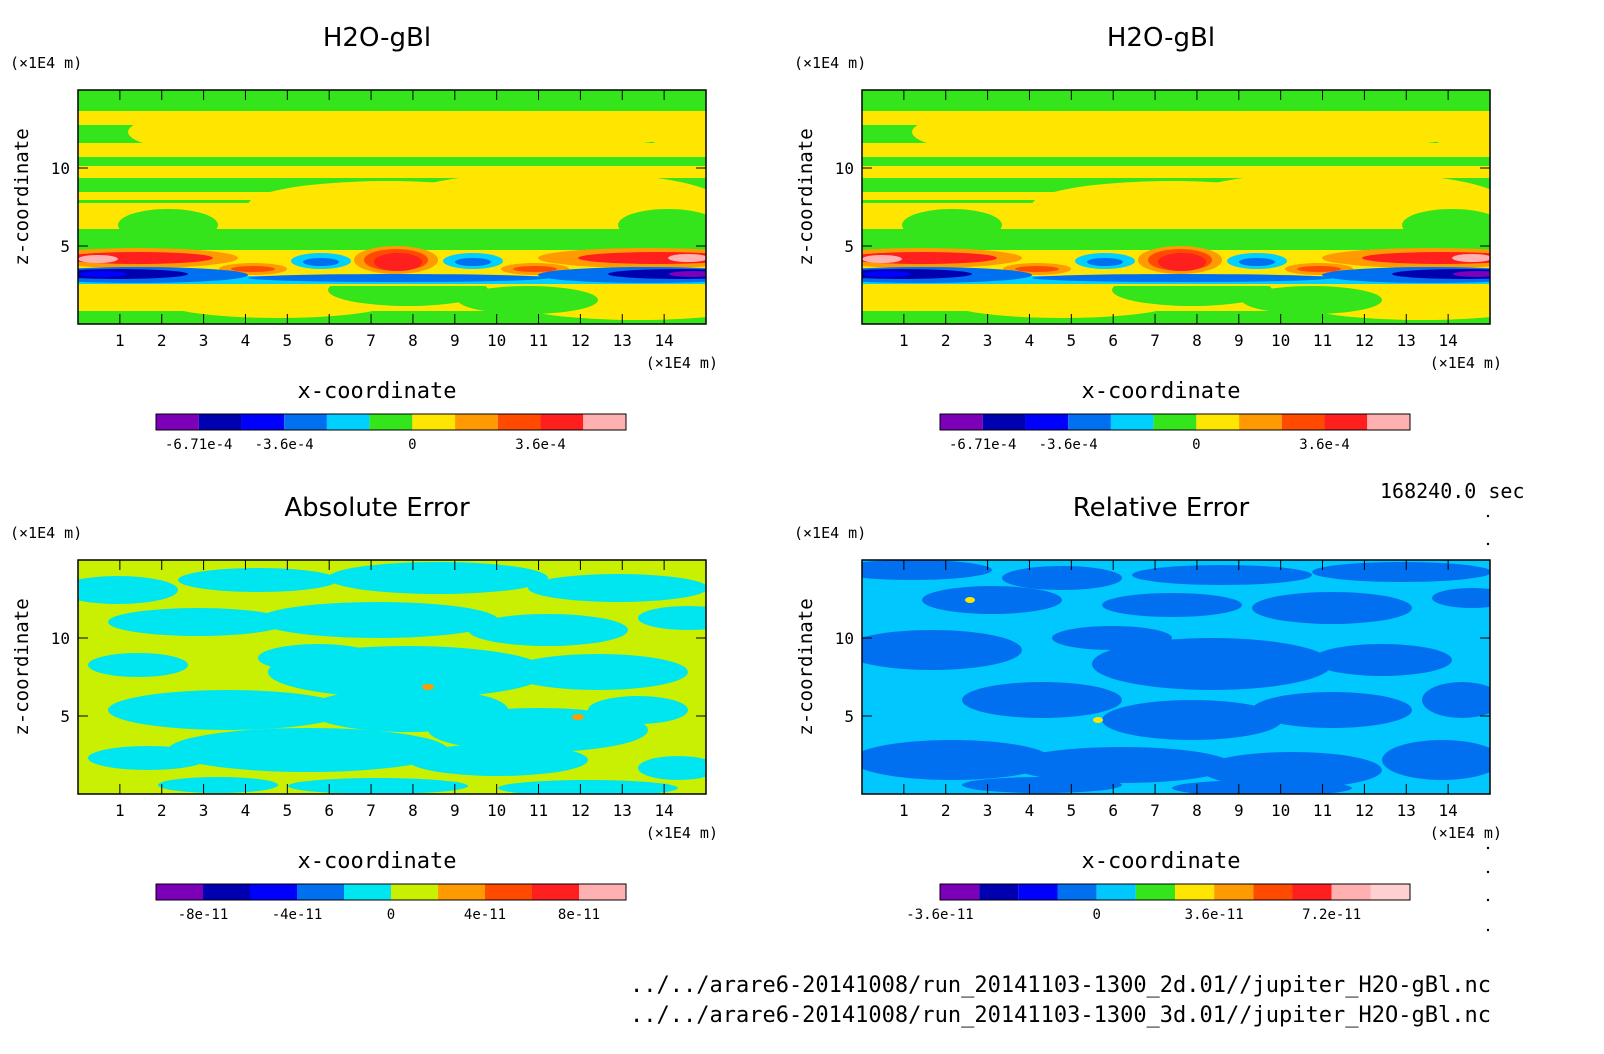 This screenshot has width=1604, height=1054. I want to click on colorbar-label: 4e-11, so click(485, 915).